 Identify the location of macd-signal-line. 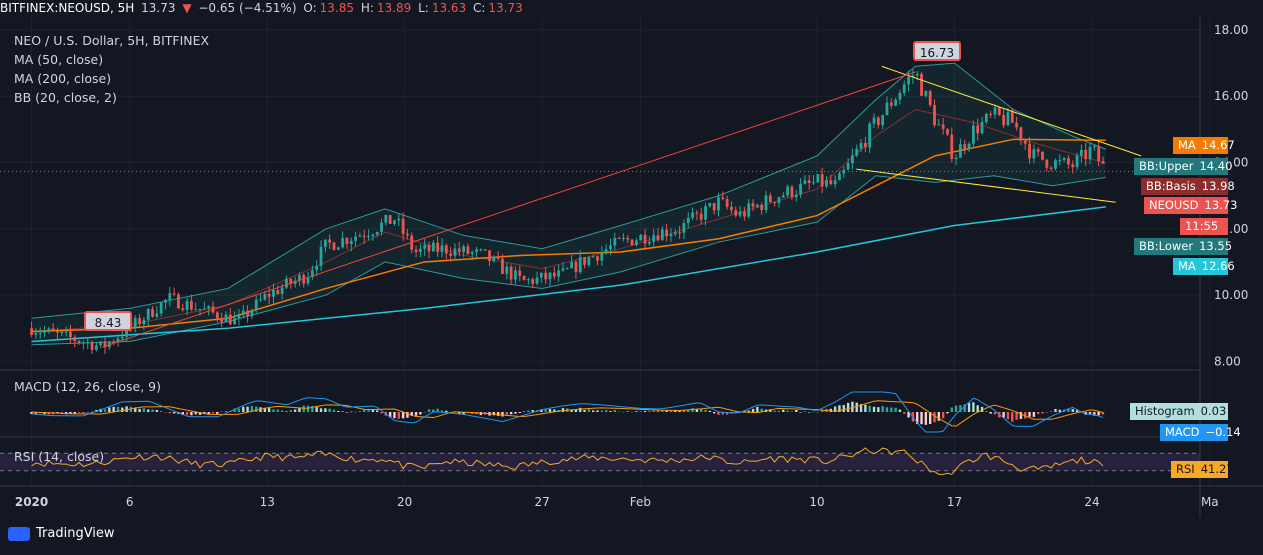
(567, 413).